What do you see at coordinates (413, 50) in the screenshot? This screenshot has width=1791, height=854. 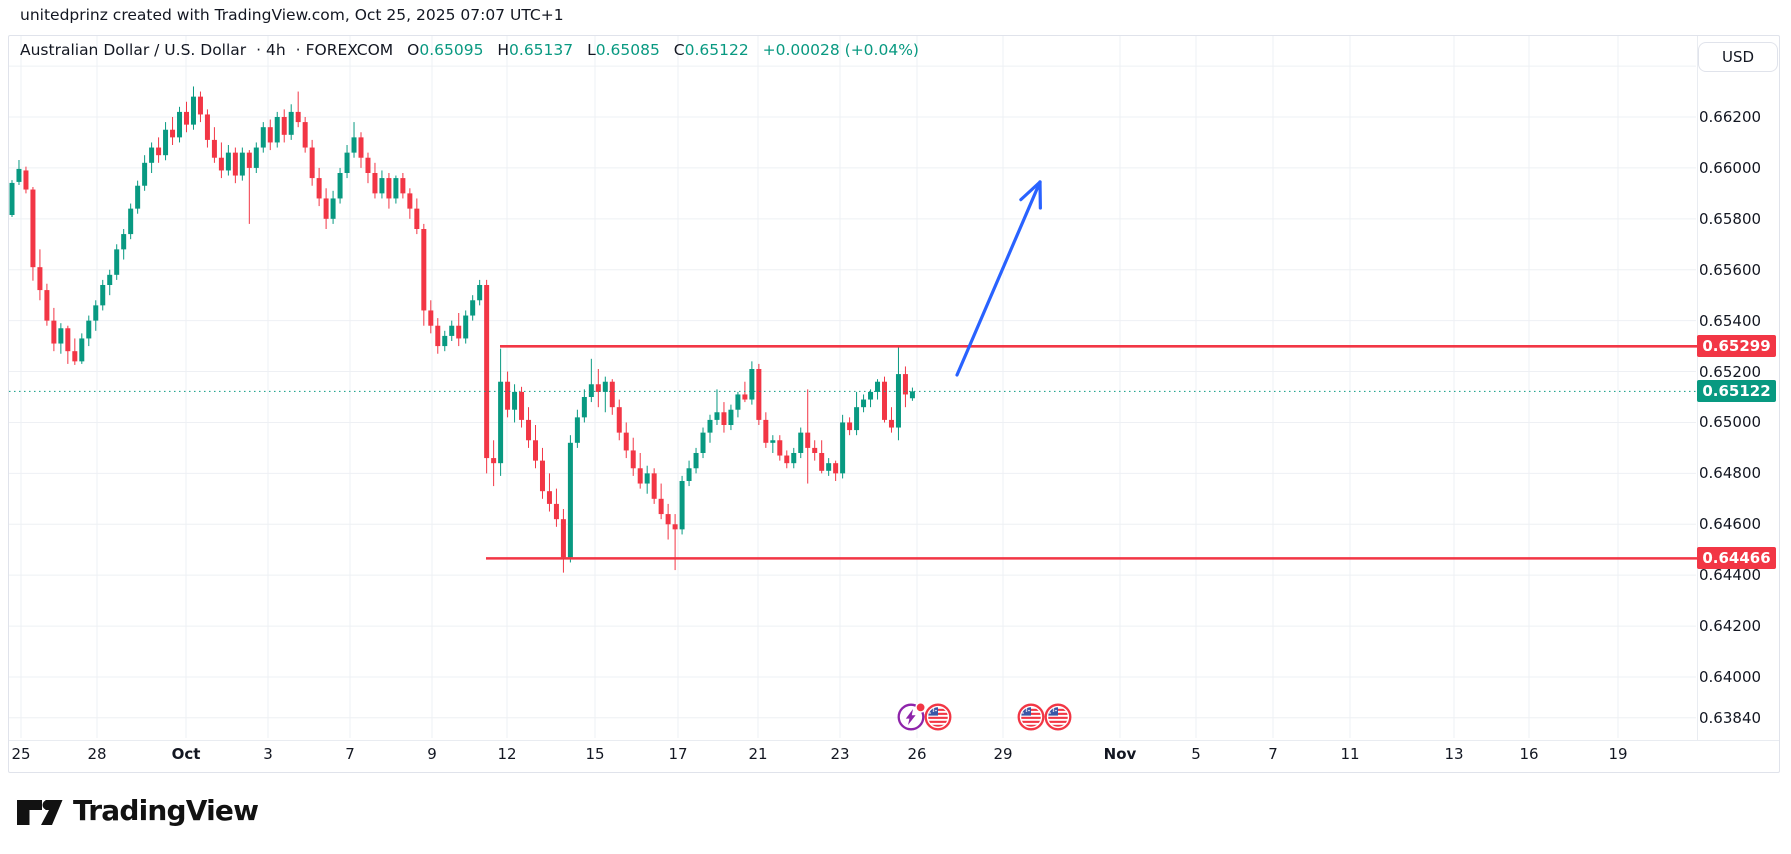 I see `open-label: O` at bounding box center [413, 50].